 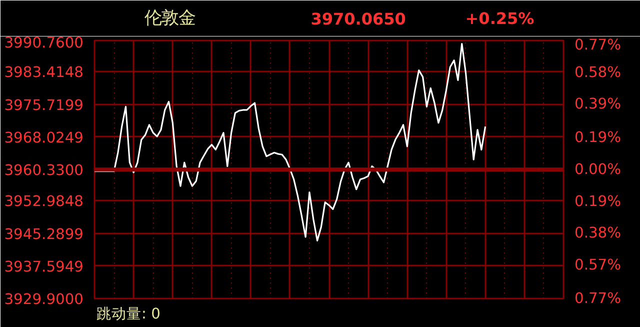 I want to click on y-tick-label: 3983.4148, so click(x=44, y=73).